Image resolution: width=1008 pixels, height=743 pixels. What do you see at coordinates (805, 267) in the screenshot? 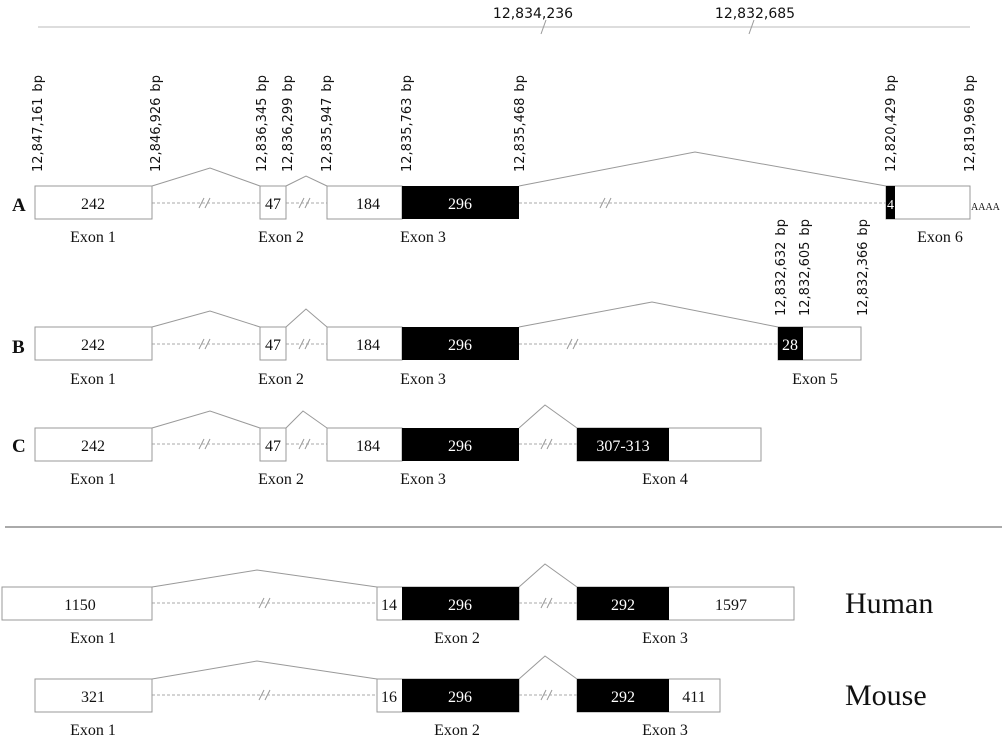
I see `coord-label: 12,832,605bp` at bounding box center [805, 267].